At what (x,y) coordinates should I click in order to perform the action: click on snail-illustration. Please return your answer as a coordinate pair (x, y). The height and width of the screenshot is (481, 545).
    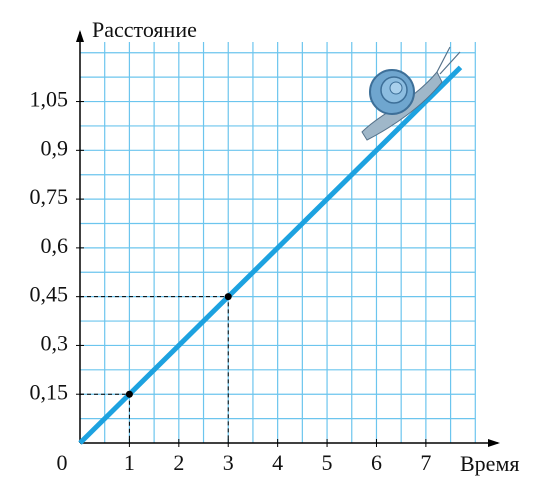
    Looking at the image, I should click on (411, 93).